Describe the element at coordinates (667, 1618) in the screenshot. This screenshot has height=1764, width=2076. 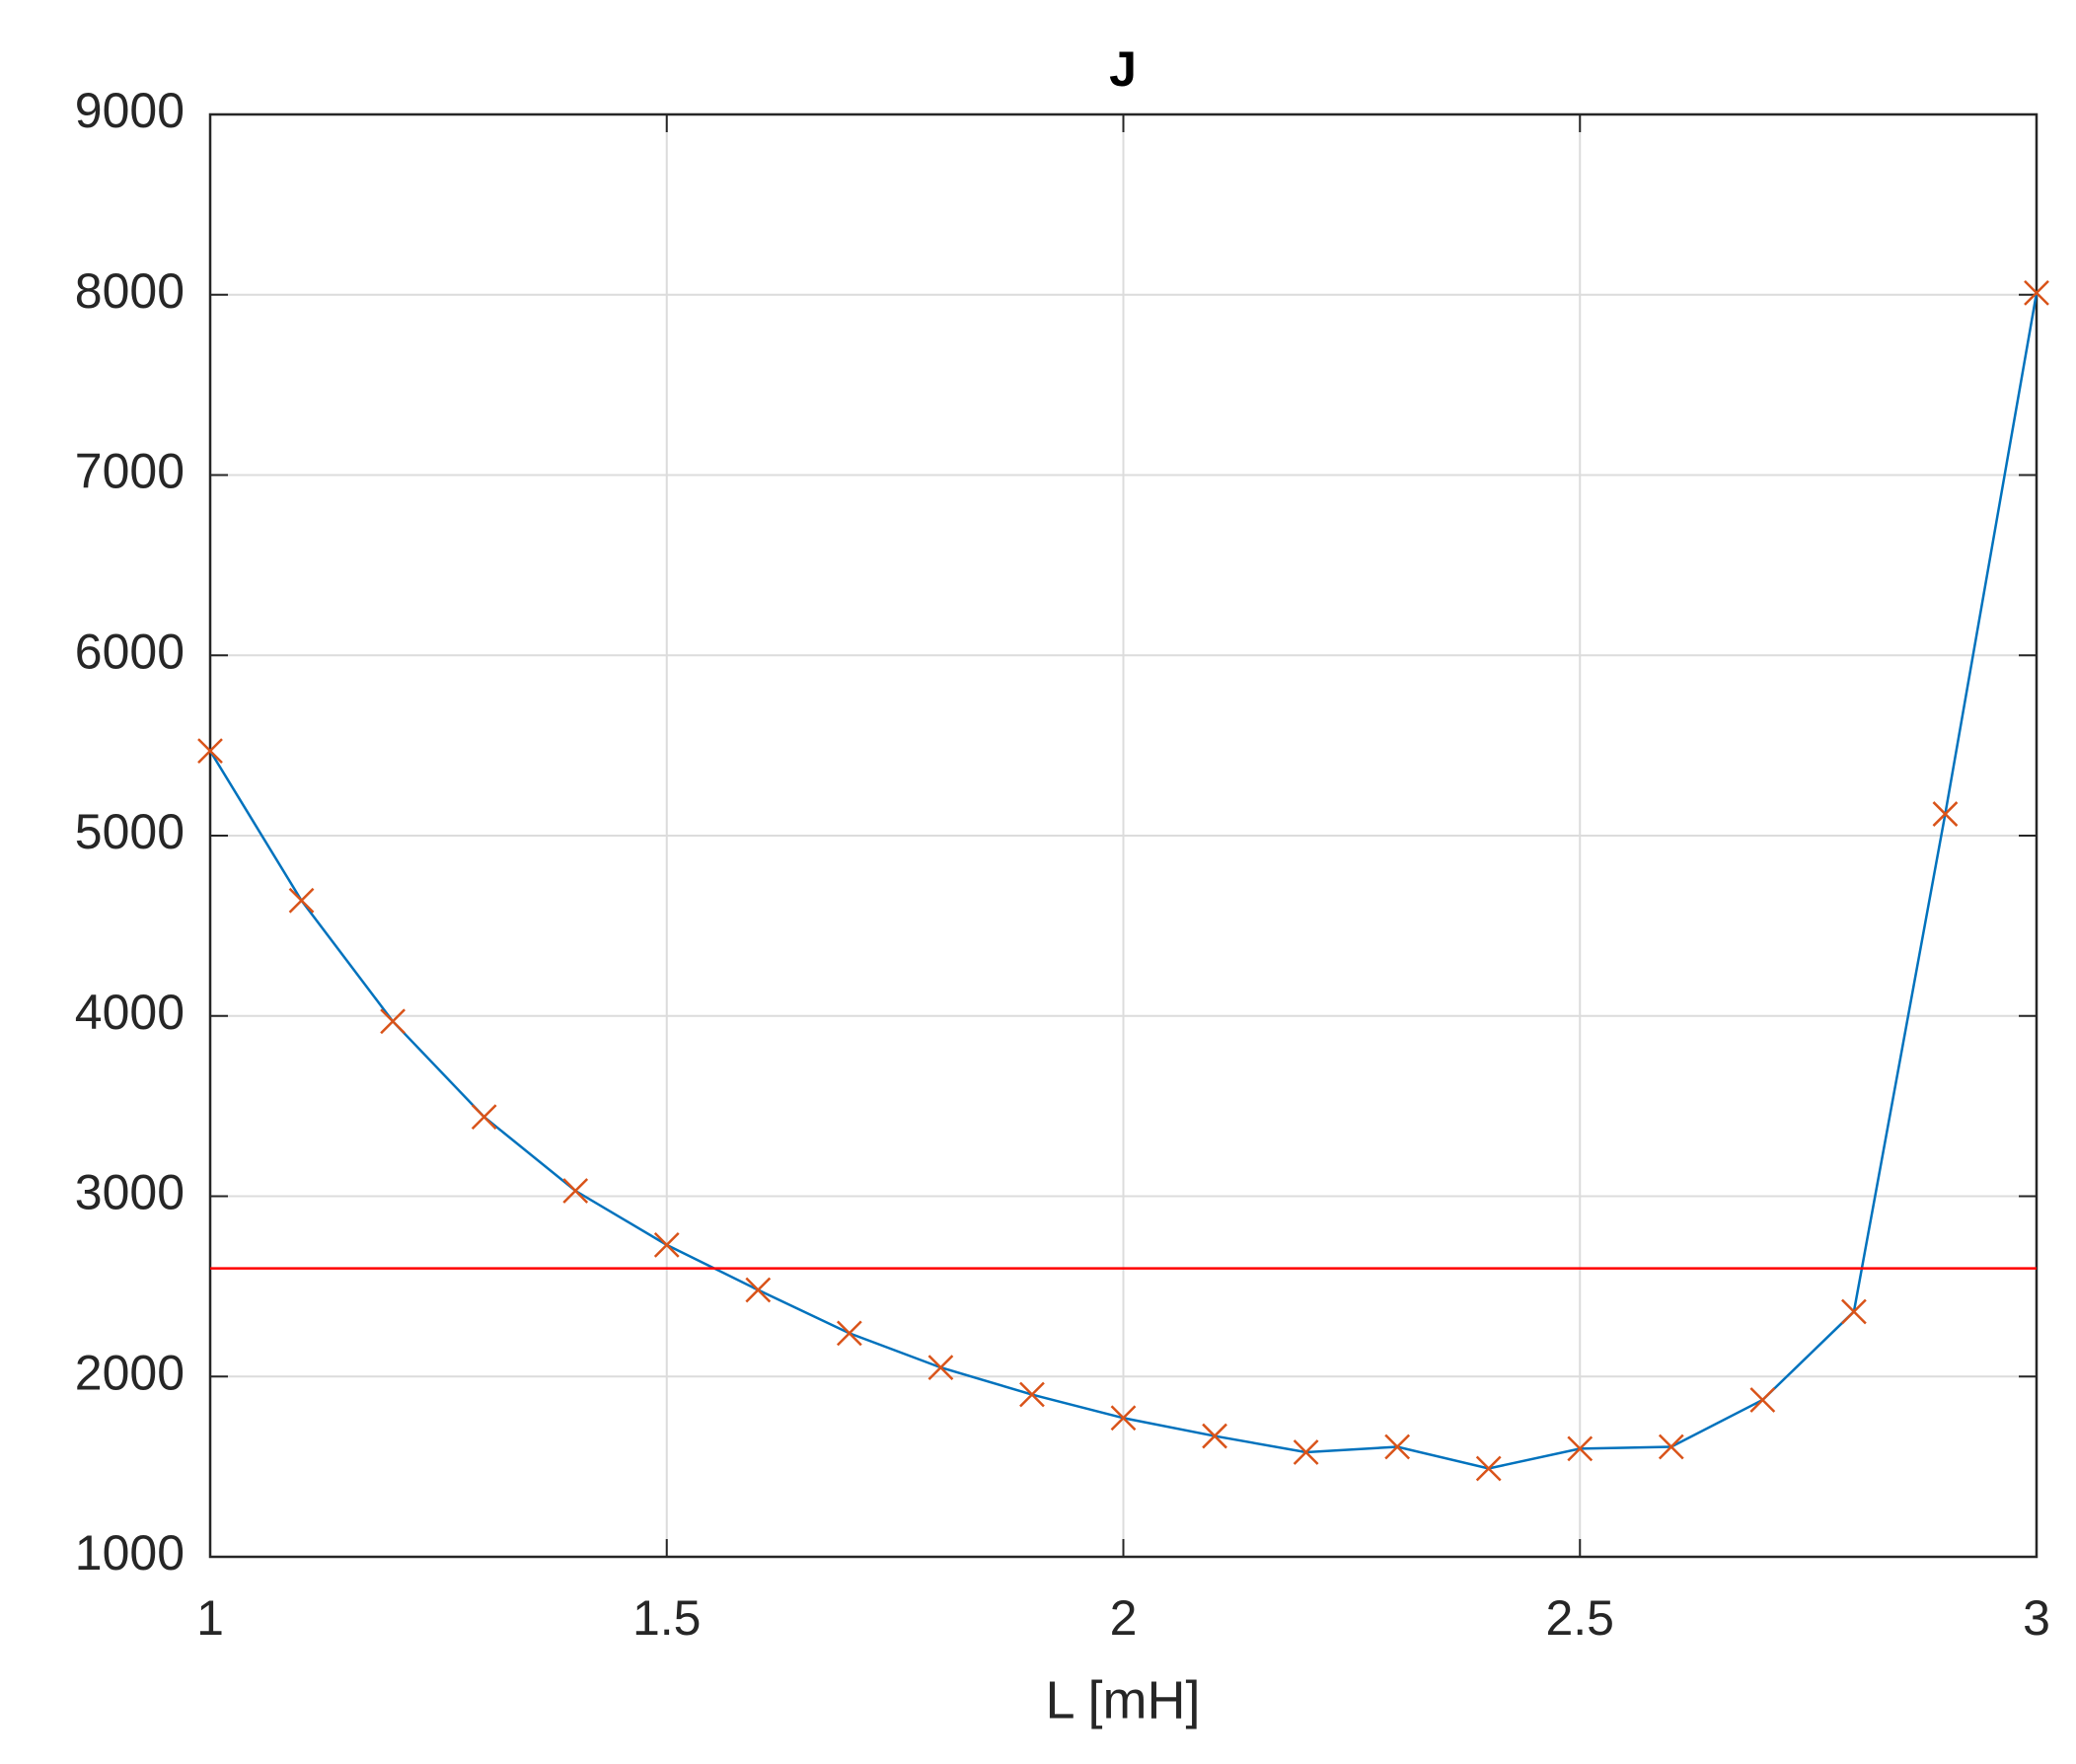
I see `x-tick-label: 1.5` at that location.